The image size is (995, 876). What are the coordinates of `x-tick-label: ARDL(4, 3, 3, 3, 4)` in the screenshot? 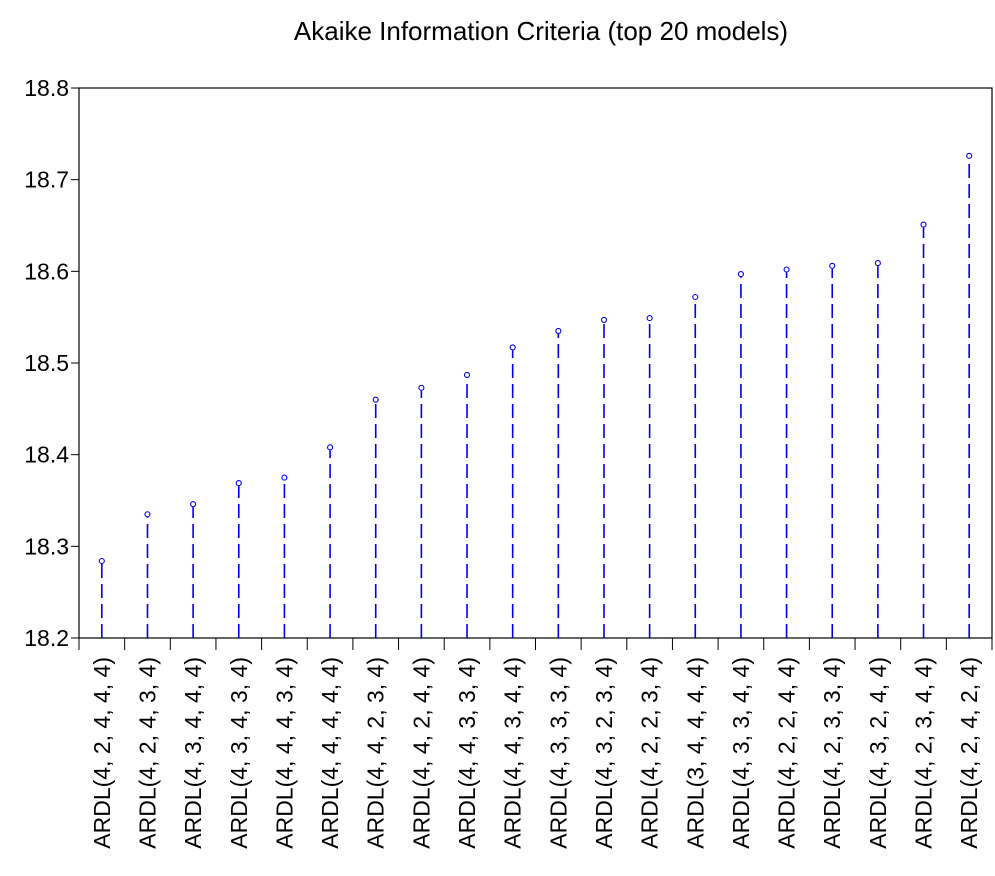 It's located at (558, 753).